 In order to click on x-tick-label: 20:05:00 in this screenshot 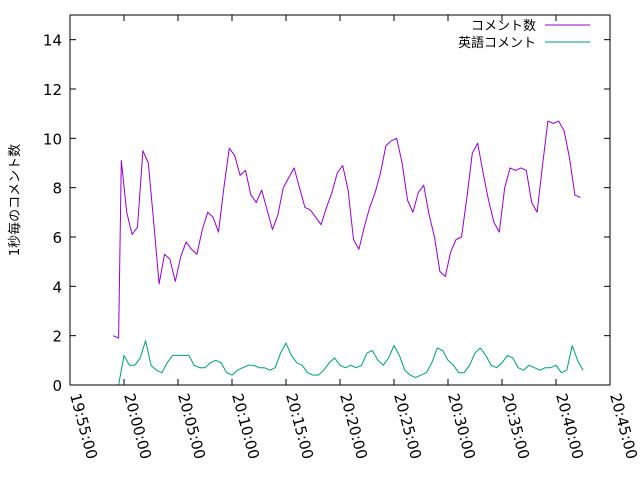, I will do `click(191, 426)`.